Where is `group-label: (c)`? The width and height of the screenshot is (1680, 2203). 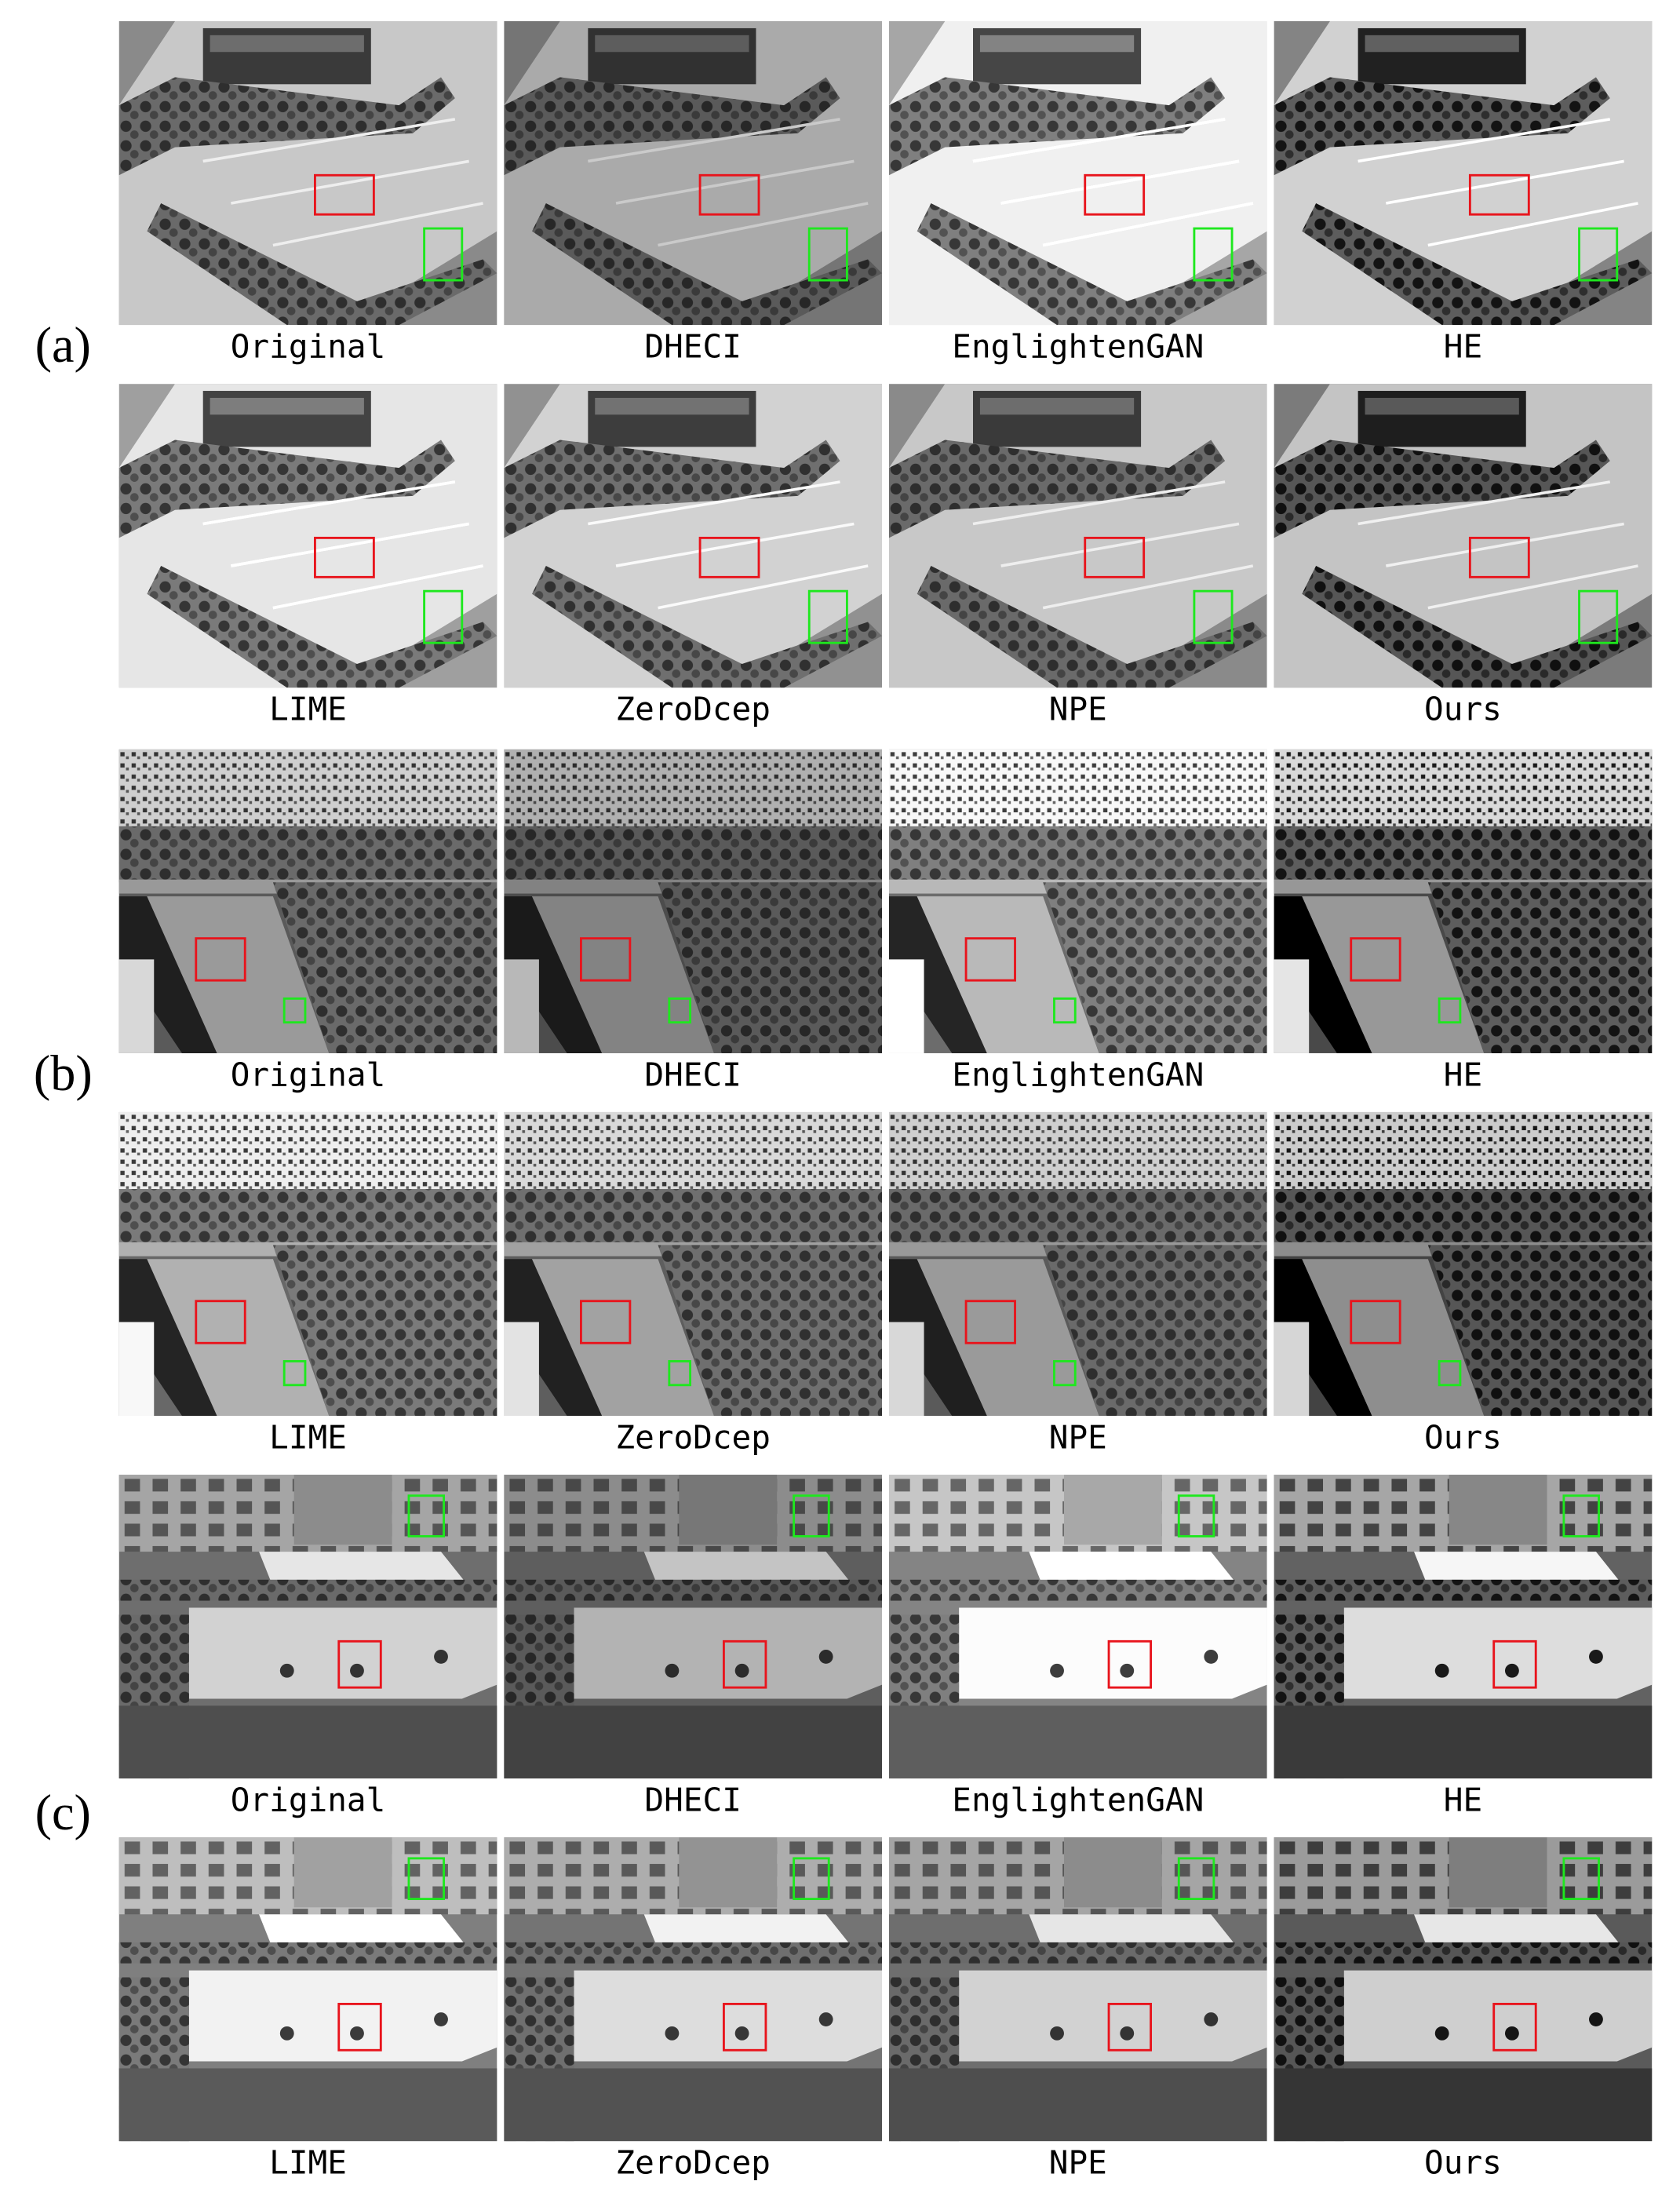
group-label: (c) is located at coordinates (63, 1812).